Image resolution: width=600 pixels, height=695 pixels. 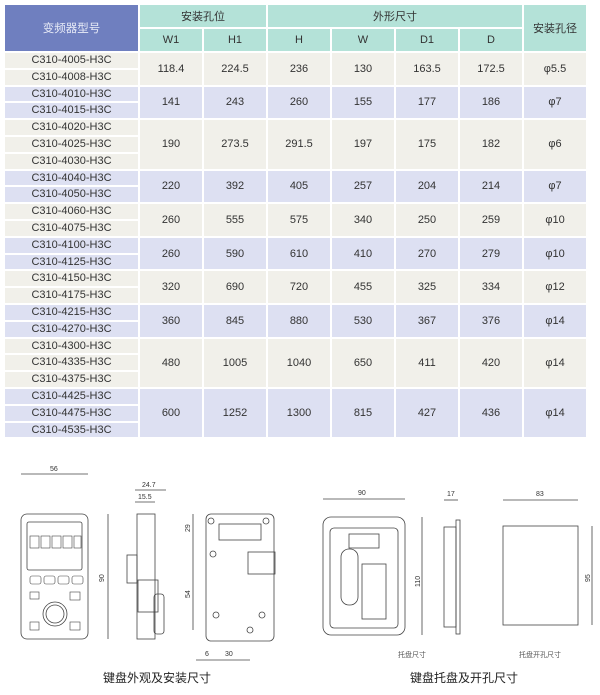 What do you see at coordinates (71, 379) in the screenshot?
I see `model-cell: C310-4375-H3C` at bounding box center [71, 379].